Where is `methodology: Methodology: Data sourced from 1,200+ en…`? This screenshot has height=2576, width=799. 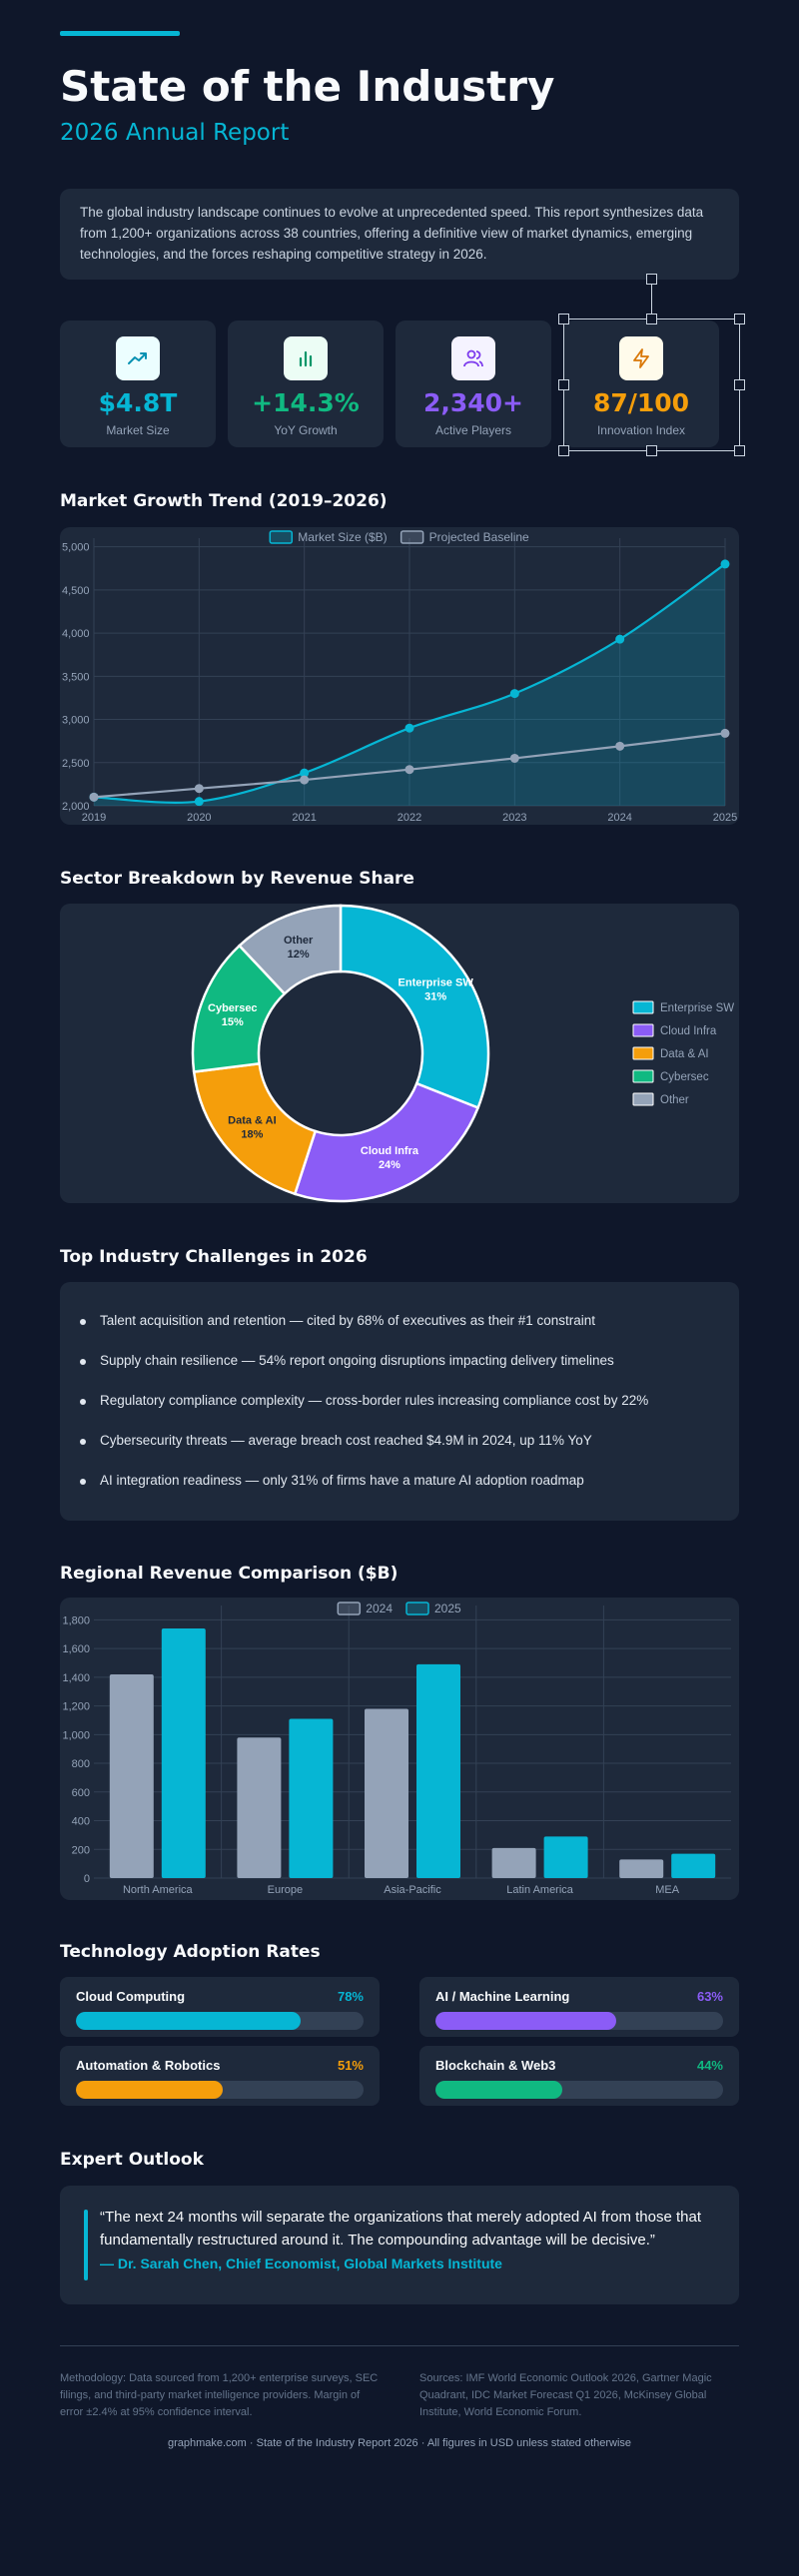
methodology: Methodology: Data sourced from 1,200+ en… is located at coordinates (219, 2395).